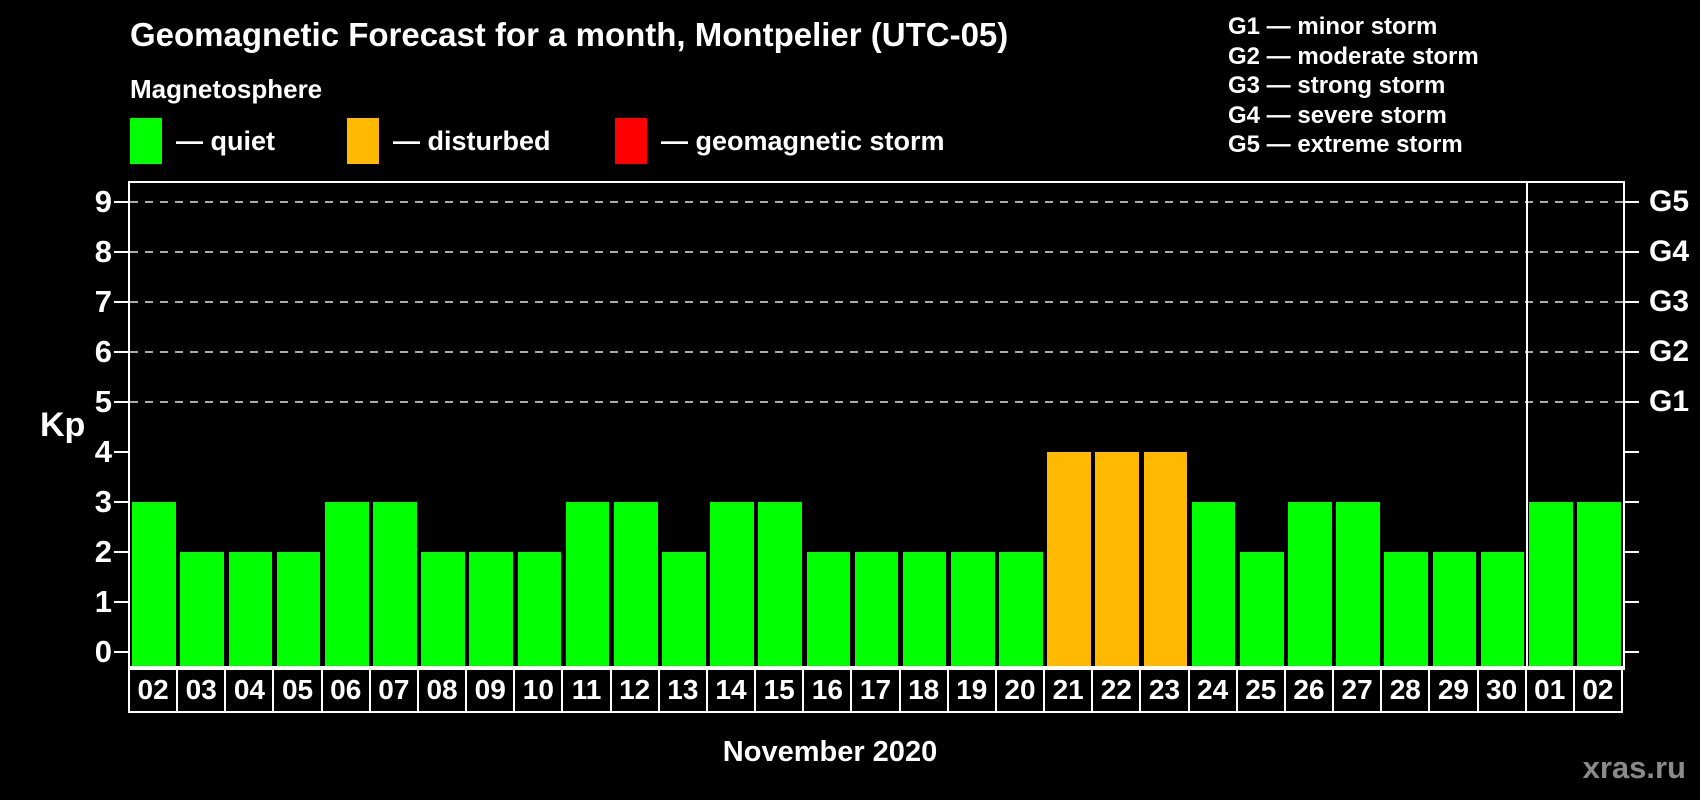  What do you see at coordinates (1405, 689) in the screenshot?
I see `x-label-26-day-28: 28` at bounding box center [1405, 689].